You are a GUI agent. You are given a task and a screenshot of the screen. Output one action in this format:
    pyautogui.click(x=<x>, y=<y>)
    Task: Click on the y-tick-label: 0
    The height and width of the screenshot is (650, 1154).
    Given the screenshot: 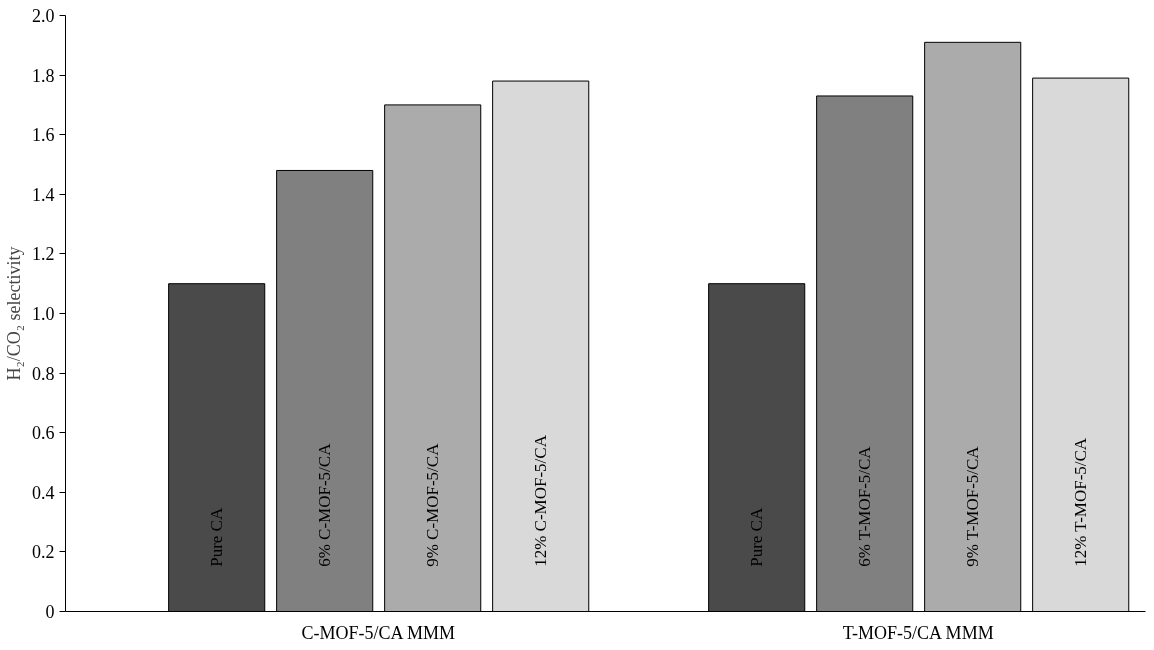 What is the action you would take?
    pyautogui.click(x=50, y=612)
    